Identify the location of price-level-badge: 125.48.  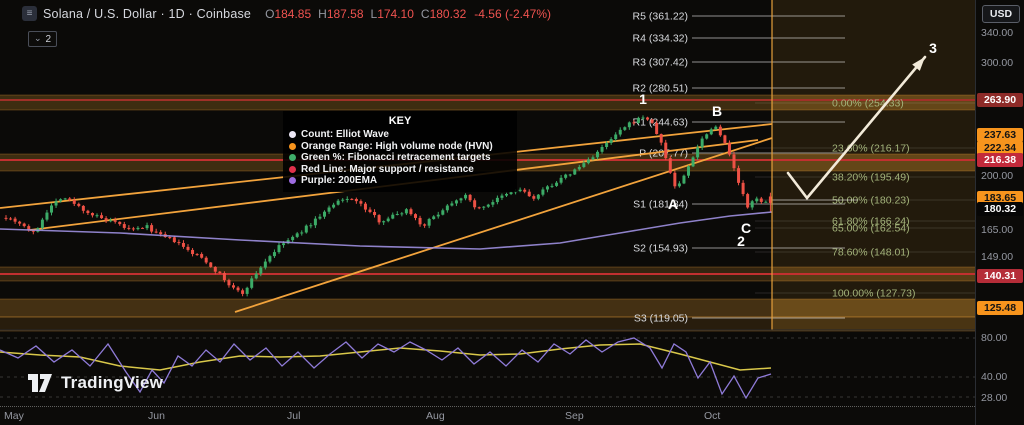
(1000, 308).